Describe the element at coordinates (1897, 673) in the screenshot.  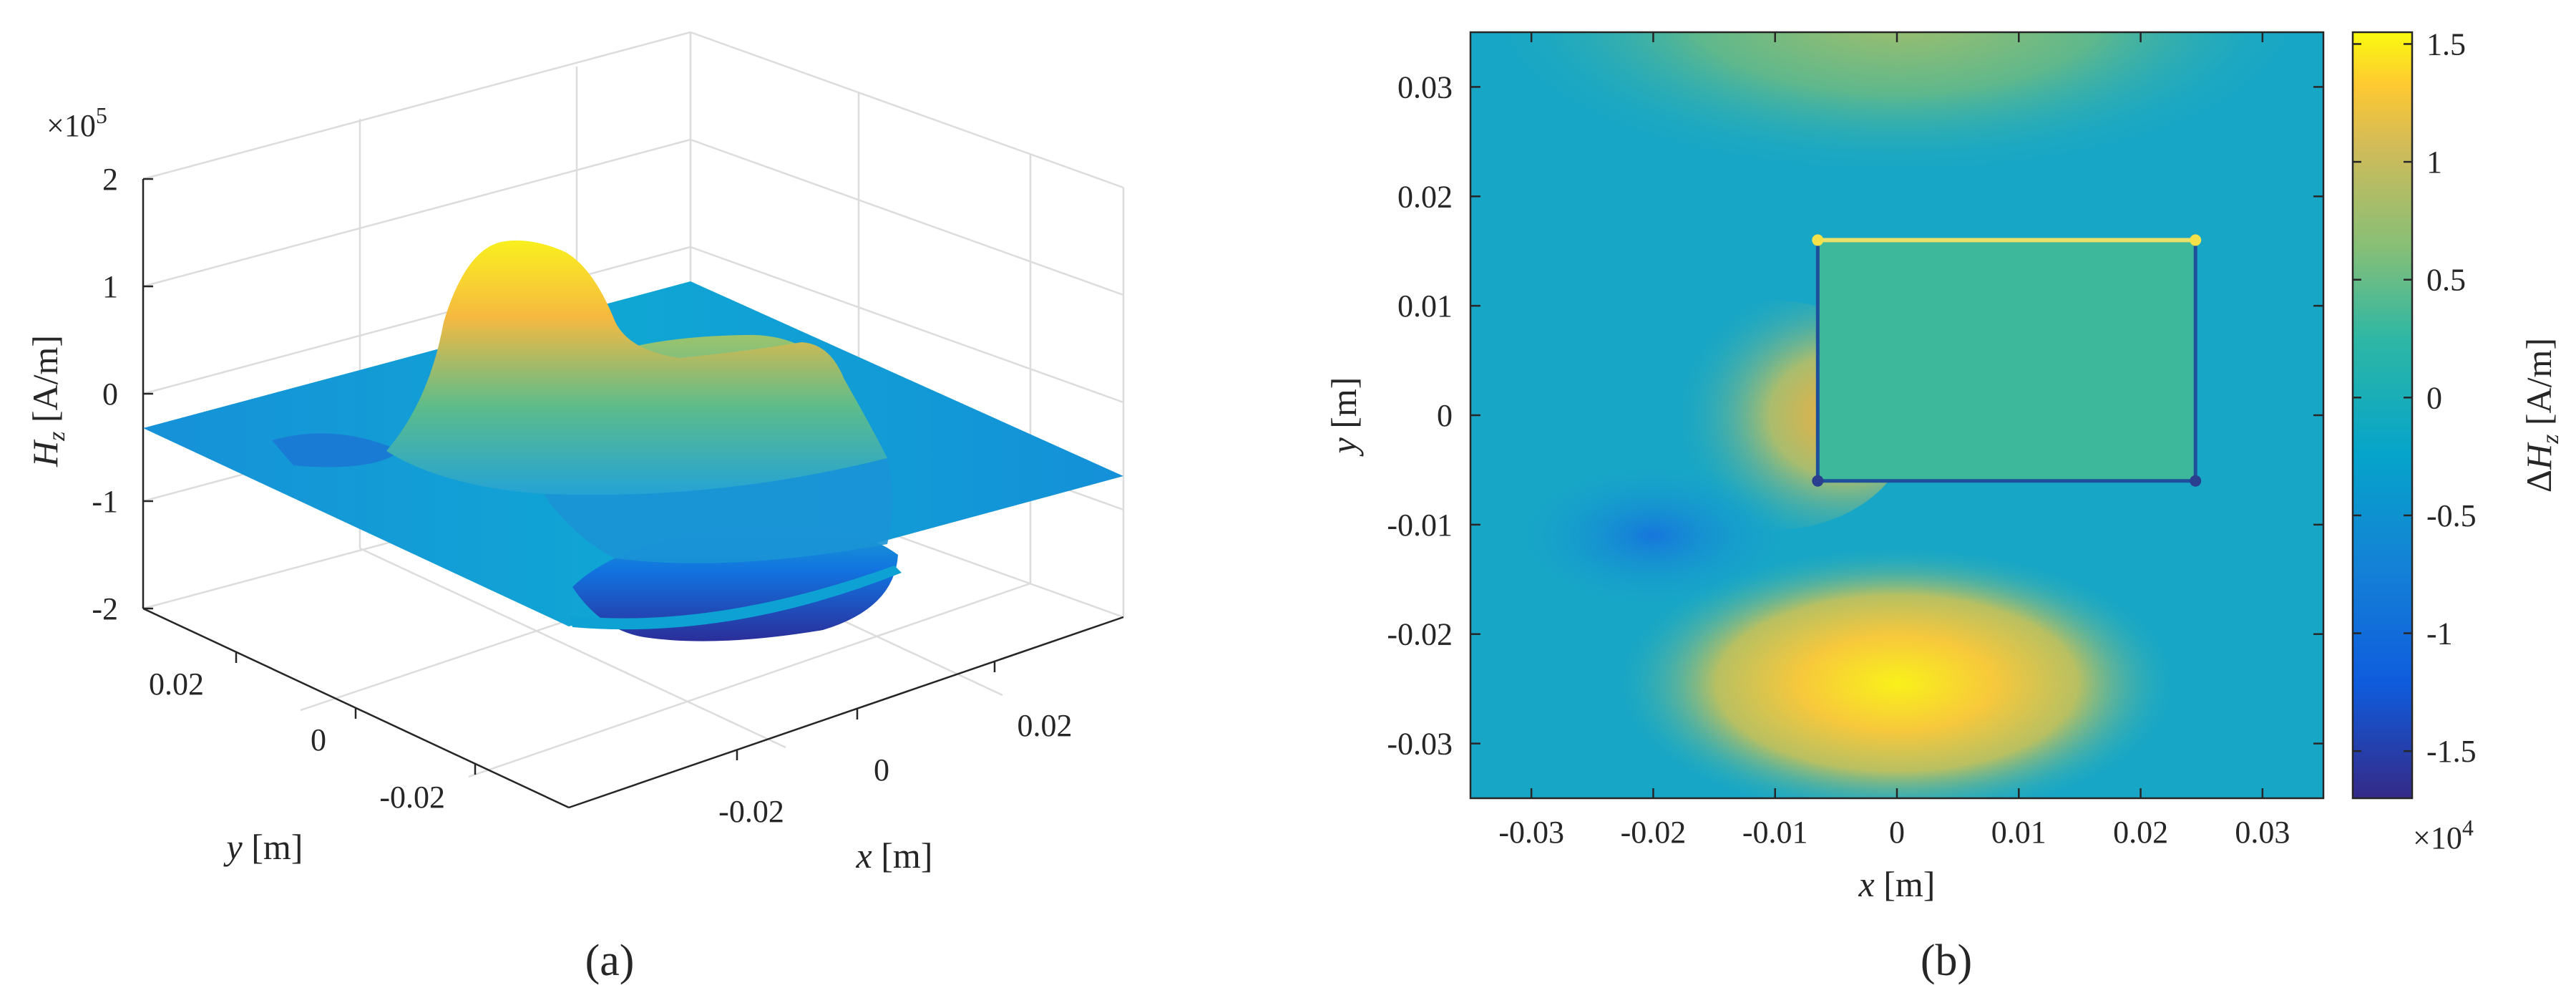
I see `heatmap-feature-bottom-hotspot` at that location.